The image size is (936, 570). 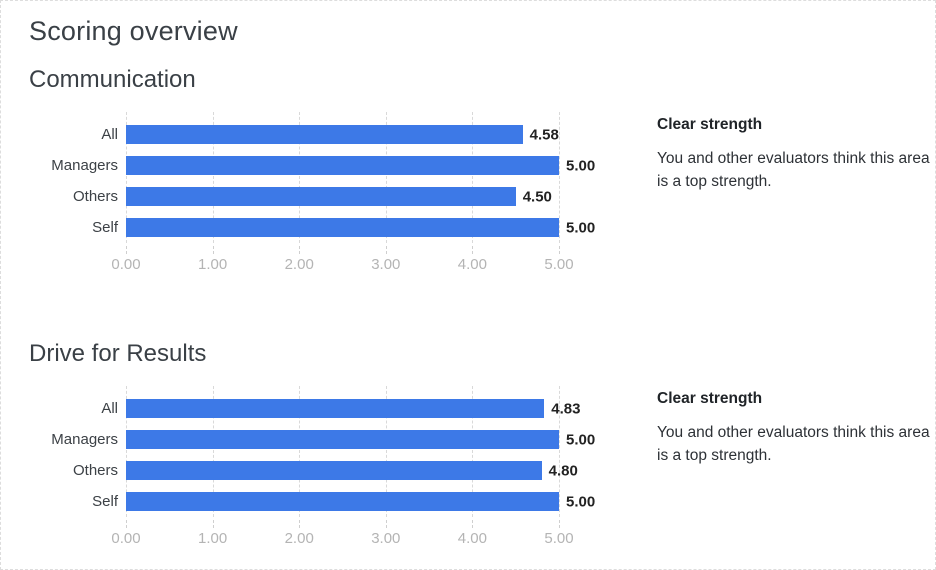 I want to click on chart-row: All 4.58, so click(x=329, y=134).